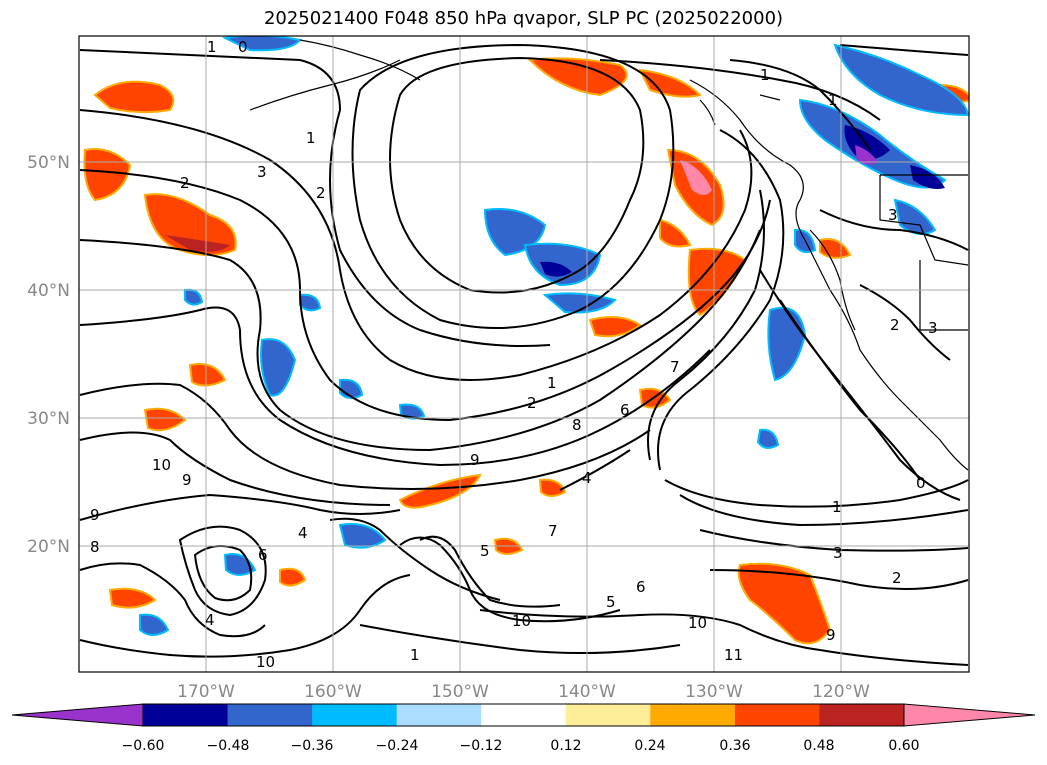  I want to click on longitude-labels: 170°W 160°W 150°W 140°W 130°W 120°W, so click(523, 692).